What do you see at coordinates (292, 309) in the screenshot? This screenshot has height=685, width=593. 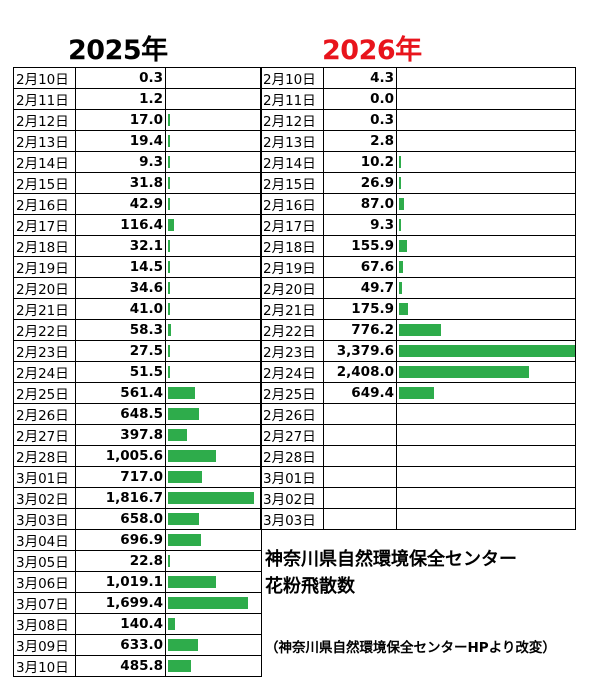 I see `date-cell: 2月21日` at bounding box center [292, 309].